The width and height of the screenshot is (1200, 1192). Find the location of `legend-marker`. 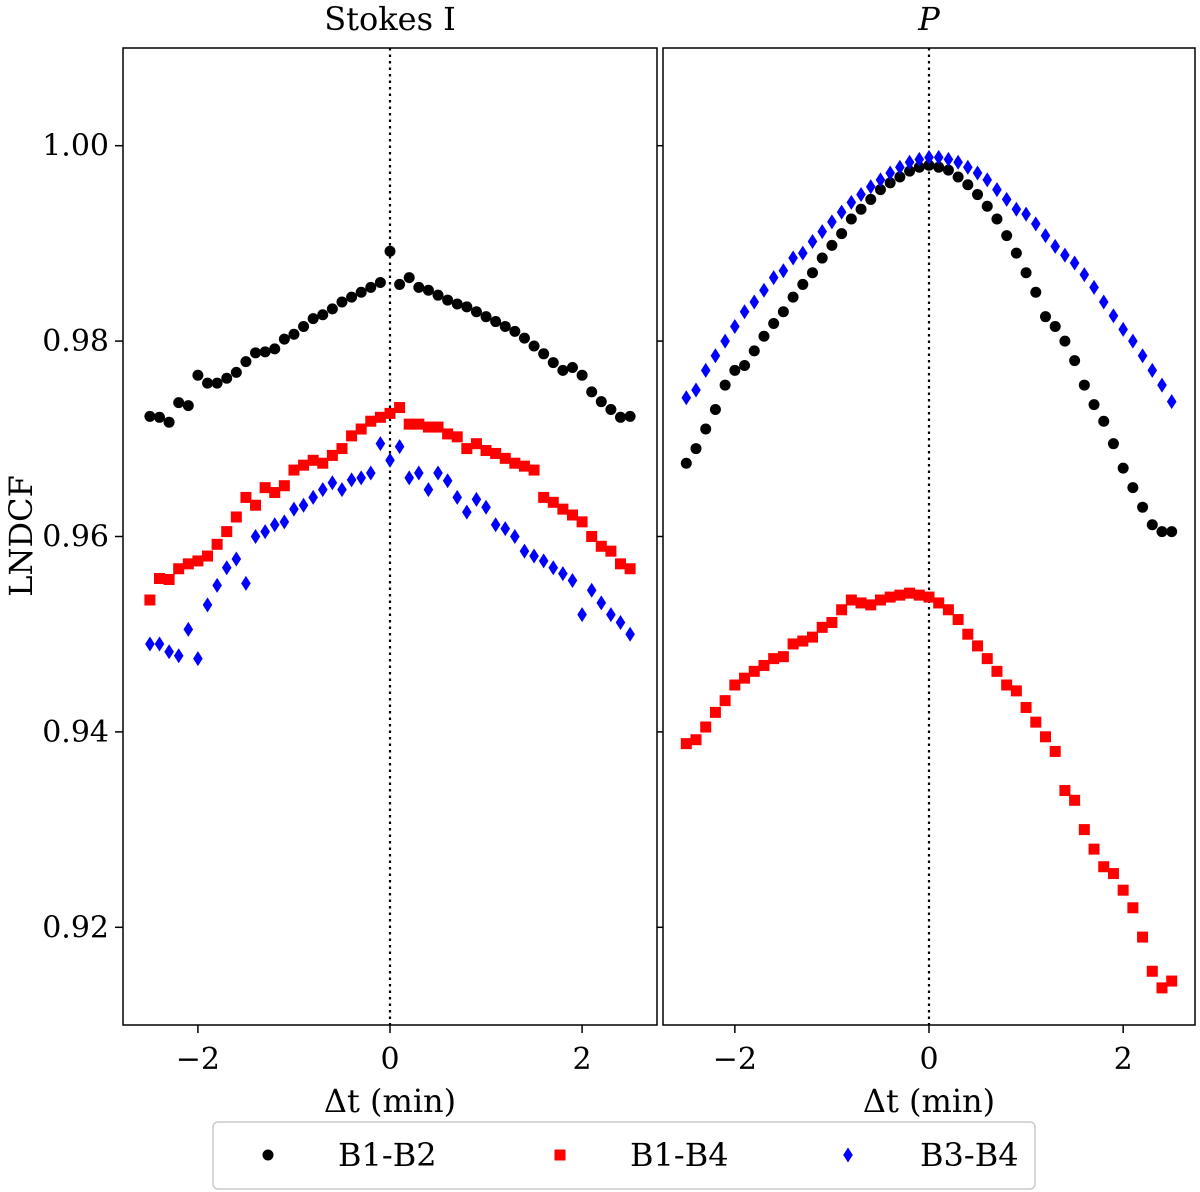

legend-marker is located at coordinates (848, 1155).